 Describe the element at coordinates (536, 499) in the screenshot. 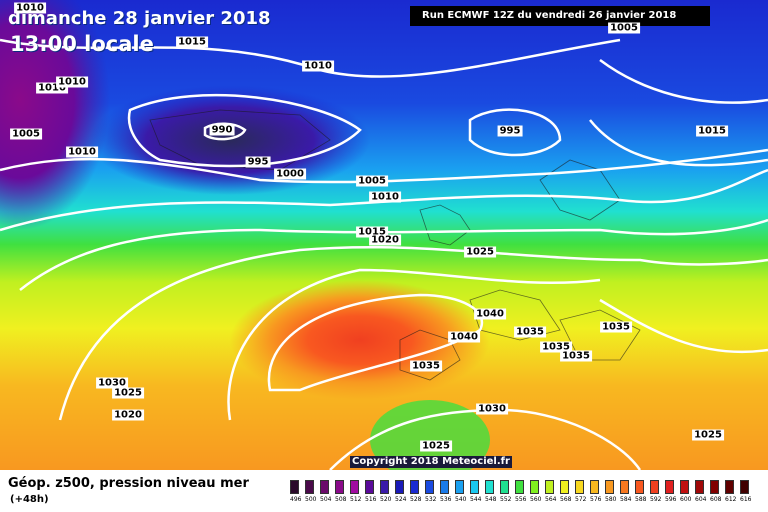

I see `scale-label: 560` at that location.